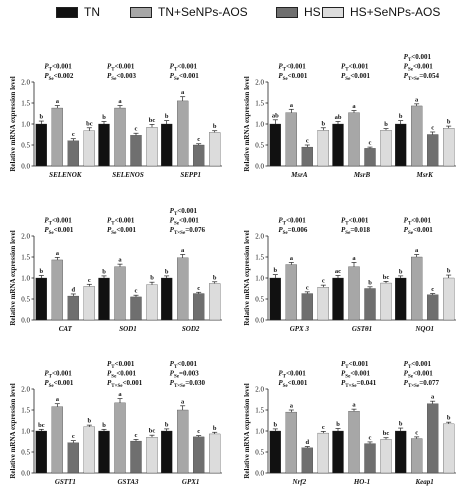  Describe the element at coordinates (203, 12) in the screenshot. I see `legend-label-tn-senps: TN+SeNPs-AOS` at that location.